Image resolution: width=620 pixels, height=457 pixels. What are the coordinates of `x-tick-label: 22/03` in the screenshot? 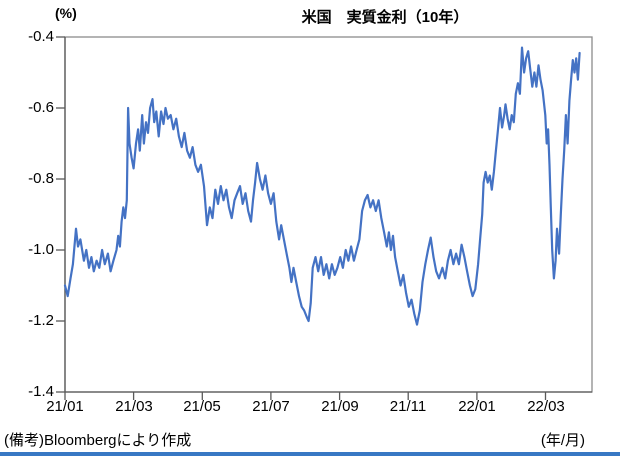 It's located at (546, 406).